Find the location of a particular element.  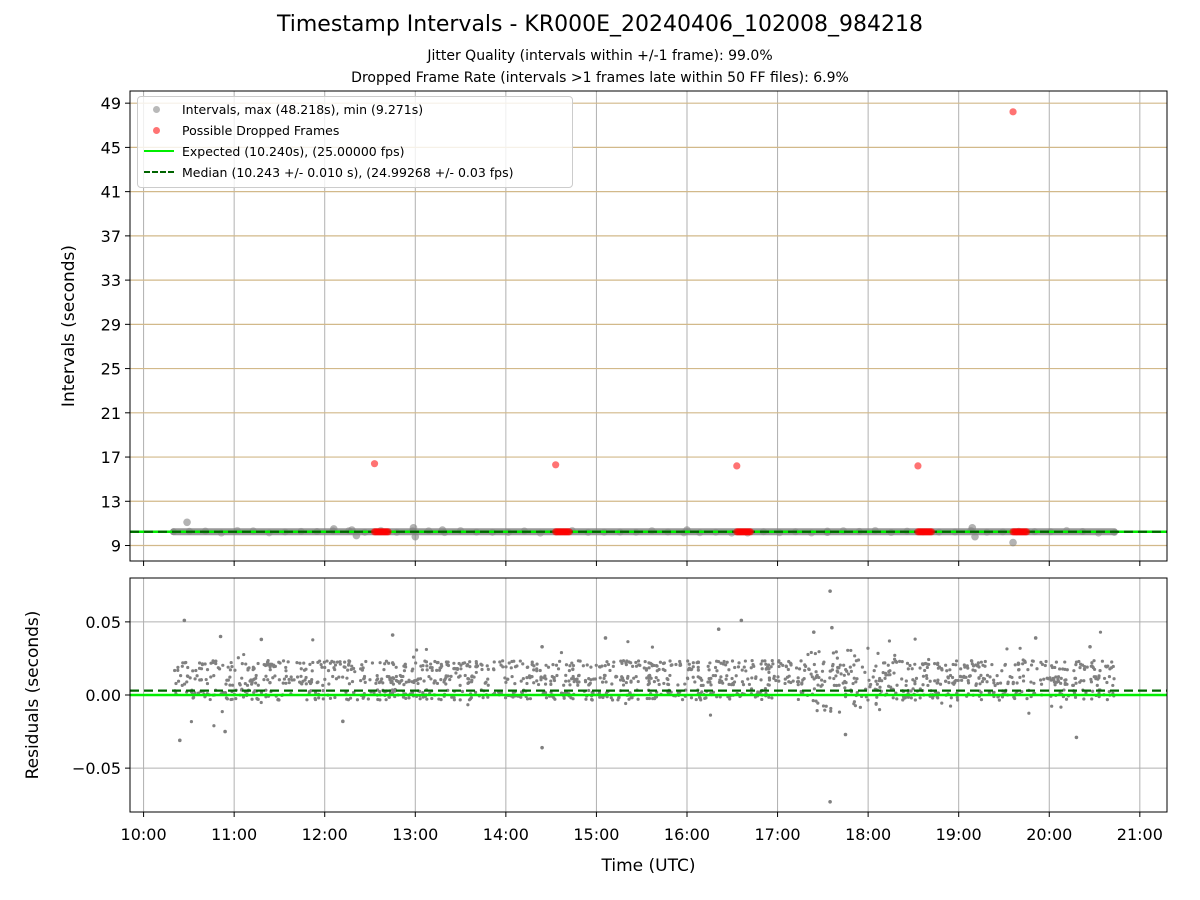

legend-intervals: Intervals, max (48.218s), min (9.271s) is located at coordinates (280, 109).